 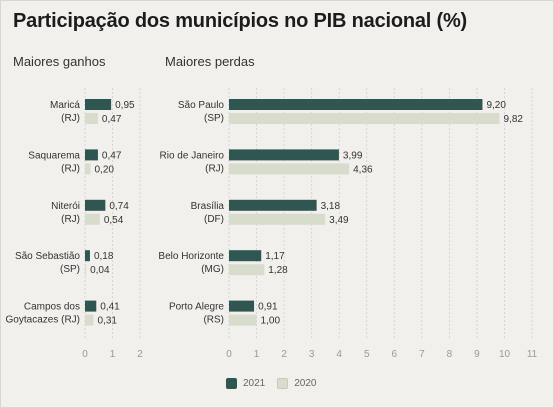 I want to click on gains-category-label-4-0: Campos dos, so click(x=52, y=307).